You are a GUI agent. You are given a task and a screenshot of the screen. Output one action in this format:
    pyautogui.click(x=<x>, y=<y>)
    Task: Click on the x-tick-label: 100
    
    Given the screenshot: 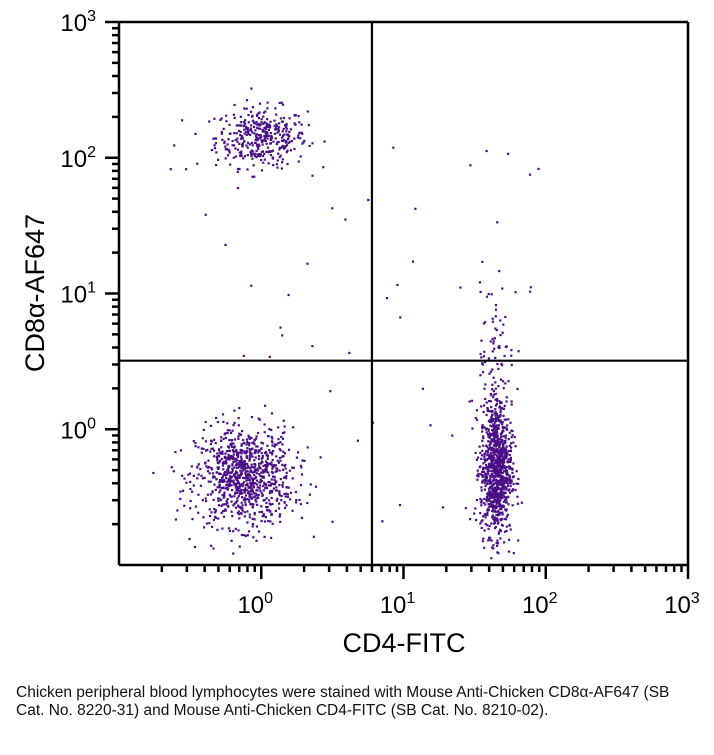 What is the action you would take?
    pyautogui.click(x=255, y=604)
    